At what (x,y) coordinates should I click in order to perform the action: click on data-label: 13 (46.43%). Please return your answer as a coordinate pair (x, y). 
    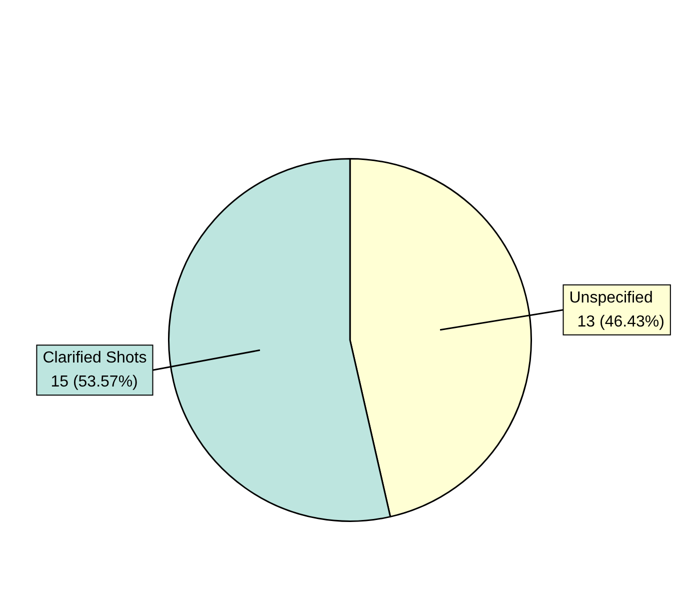
    Looking at the image, I should click on (620, 321).